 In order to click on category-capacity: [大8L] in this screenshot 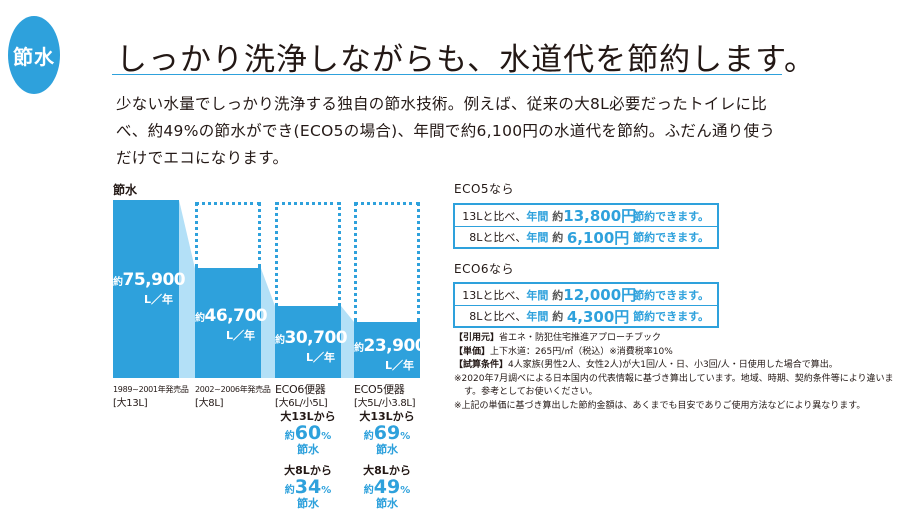, I will do `click(209, 403)`.